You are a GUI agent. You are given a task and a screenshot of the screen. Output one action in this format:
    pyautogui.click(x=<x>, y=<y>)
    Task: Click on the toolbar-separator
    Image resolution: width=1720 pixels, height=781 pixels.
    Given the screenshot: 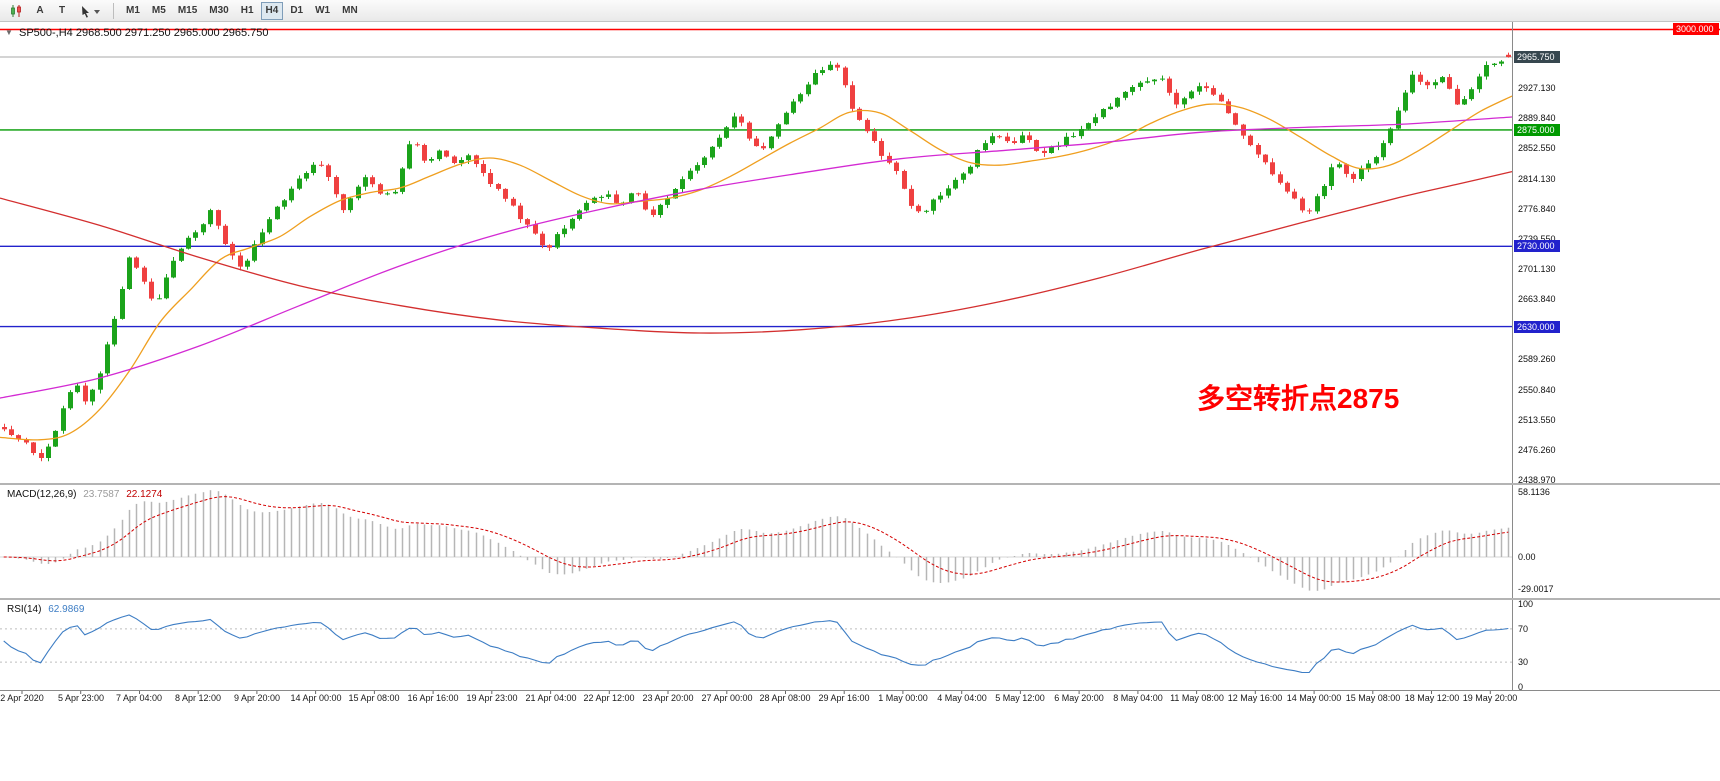 What is the action you would take?
    pyautogui.click(x=113, y=10)
    